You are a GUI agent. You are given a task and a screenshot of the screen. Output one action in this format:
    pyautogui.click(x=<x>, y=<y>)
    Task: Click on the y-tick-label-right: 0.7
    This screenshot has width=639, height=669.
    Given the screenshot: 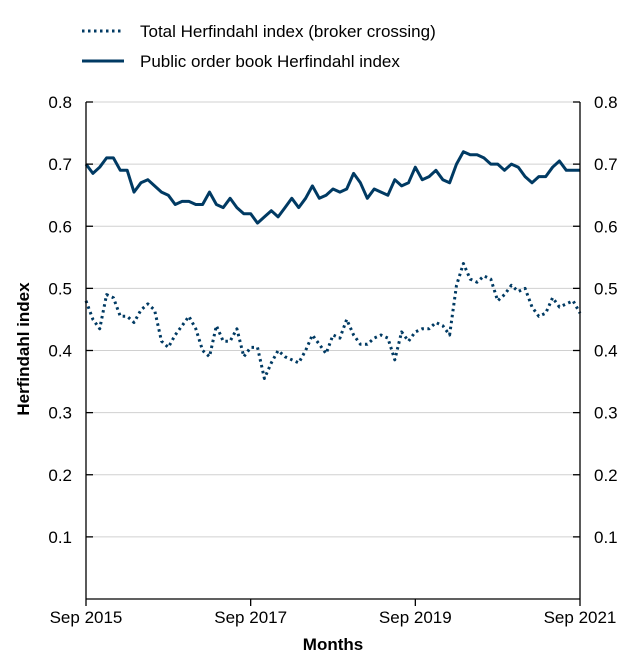 What is the action you would take?
    pyautogui.click(x=606, y=164)
    